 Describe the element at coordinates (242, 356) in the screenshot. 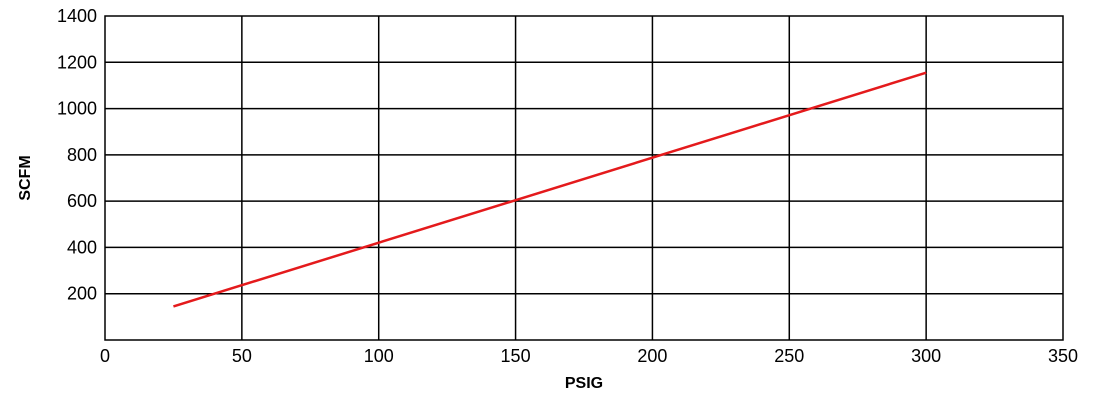

I see `x-tick-label: 50` at that location.